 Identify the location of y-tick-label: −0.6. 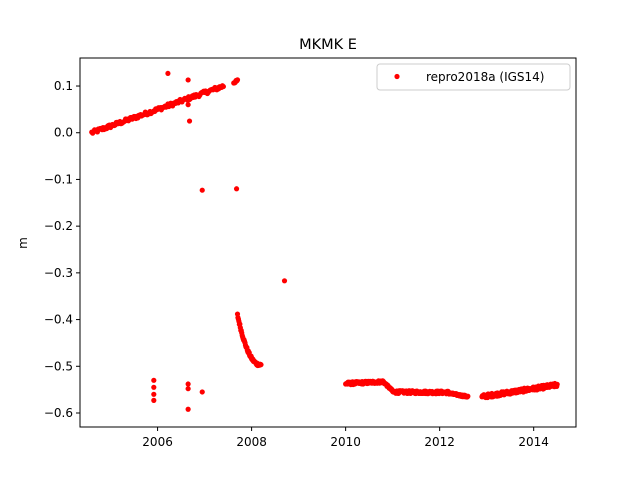
(58, 413).